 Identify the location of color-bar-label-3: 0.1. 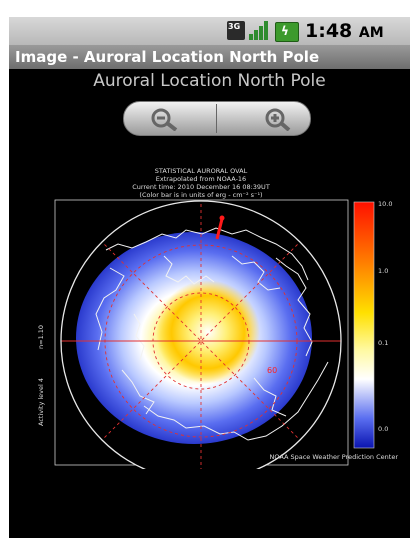
(383, 343).